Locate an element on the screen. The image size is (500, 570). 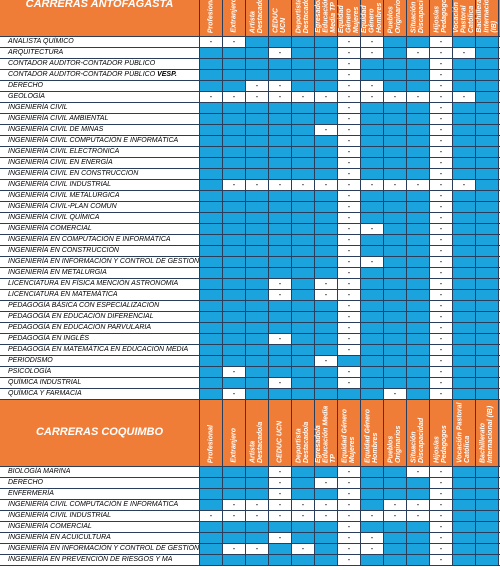
column-header: Hijos/as Pedagogos is located at coordinates (441, 433).